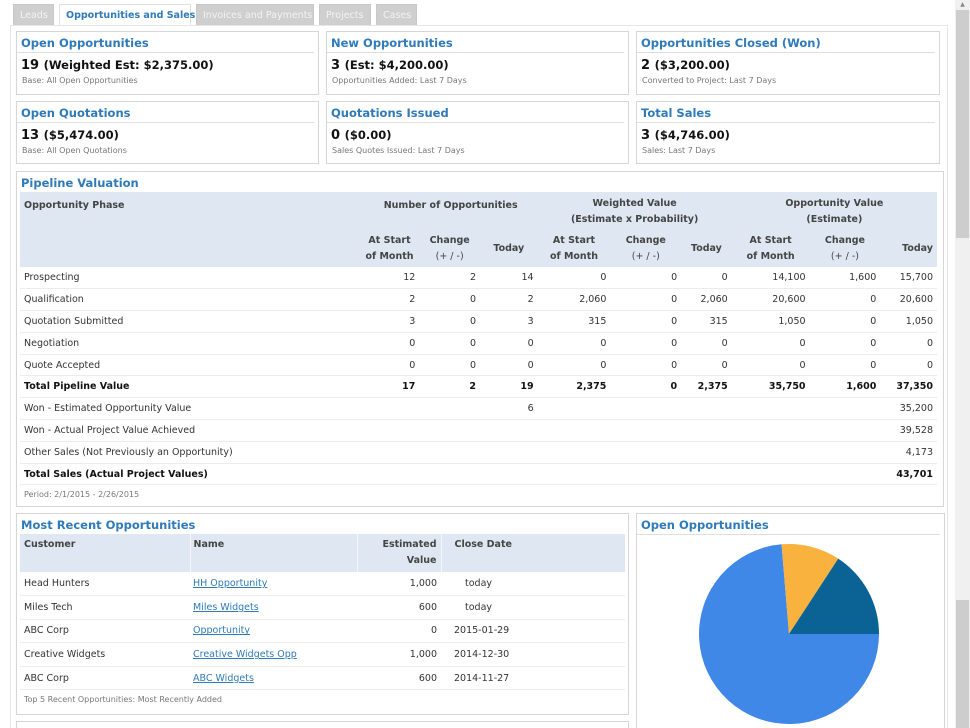  I want to click on opportunity-link: Miles Widgets, so click(226, 607).